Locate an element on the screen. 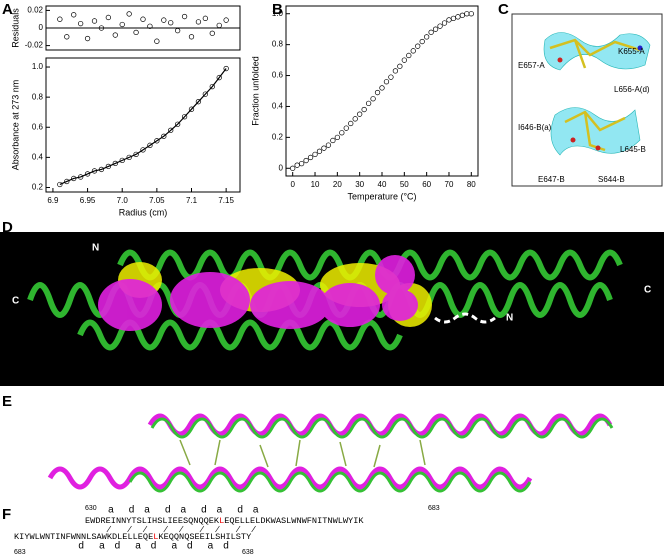 This screenshot has height=558, width=664. x-tick-label: 7.0 is located at coordinates (123, 200).